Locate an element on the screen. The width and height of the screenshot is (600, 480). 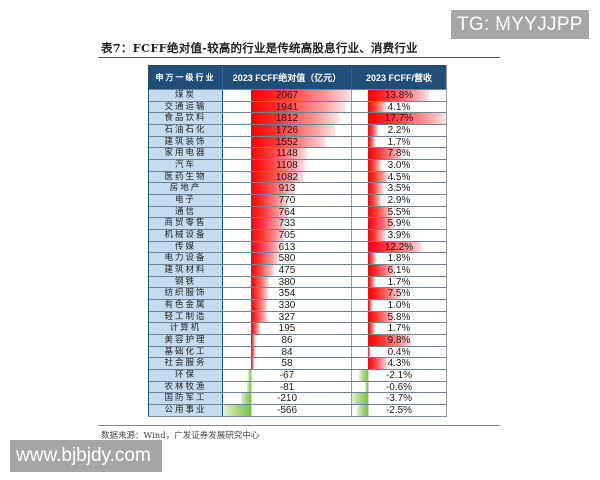
fcff-value: 613 is located at coordinates (287, 247).